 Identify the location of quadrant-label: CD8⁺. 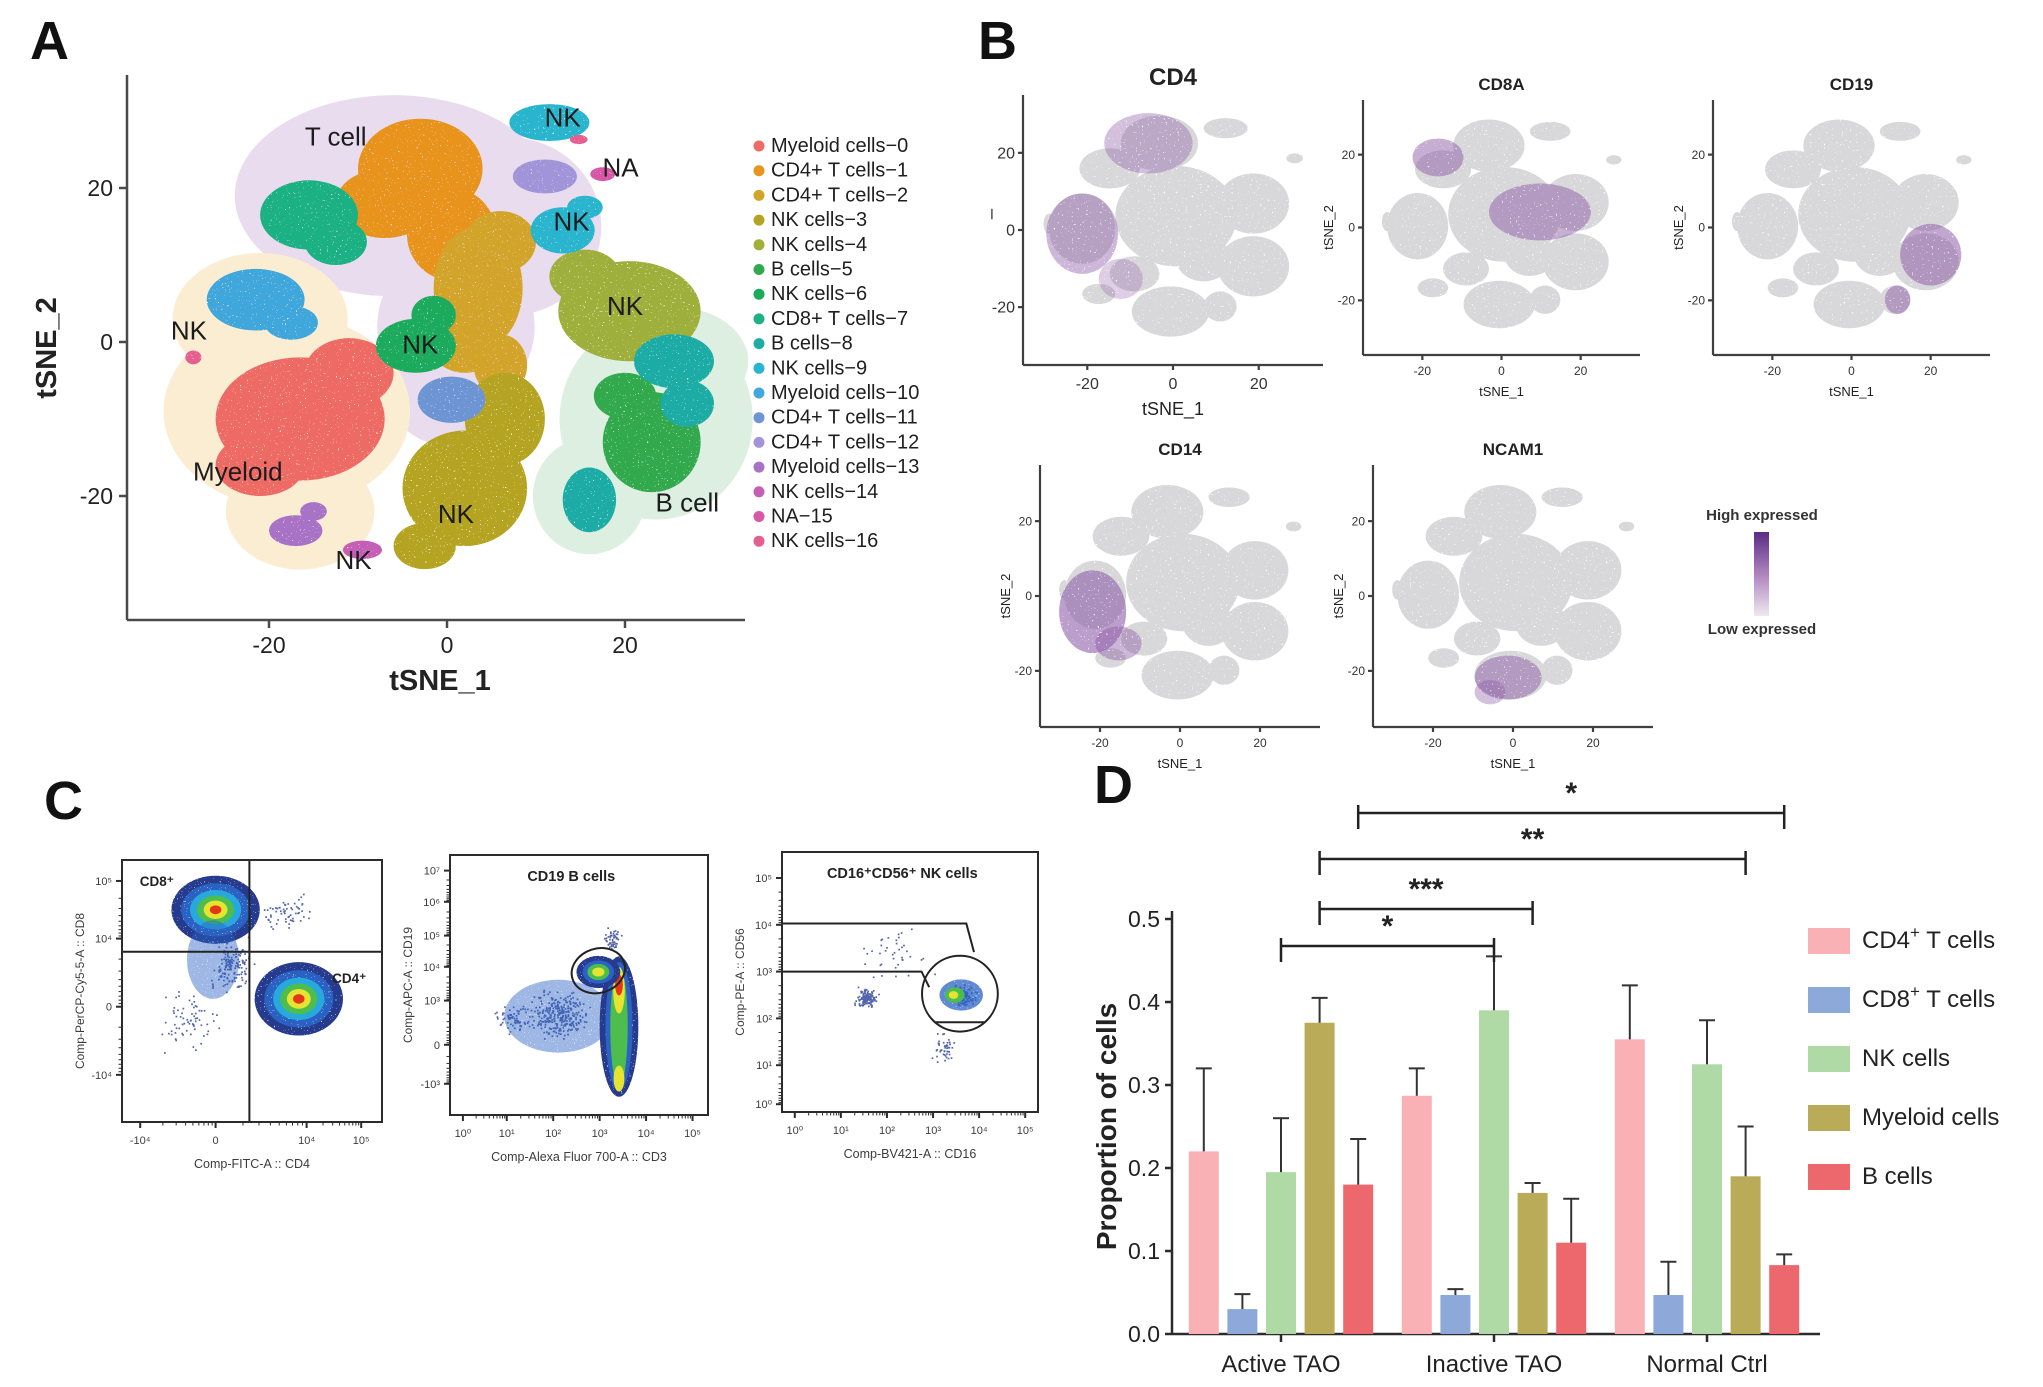
(157, 881).